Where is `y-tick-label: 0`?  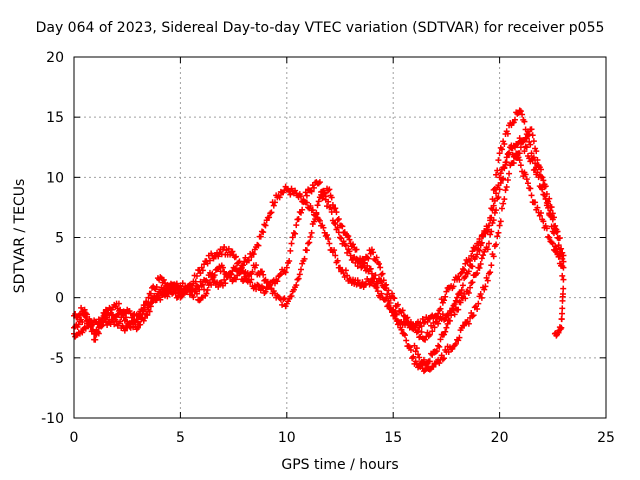 y-tick-label: 0 is located at coordinates (59, 299).